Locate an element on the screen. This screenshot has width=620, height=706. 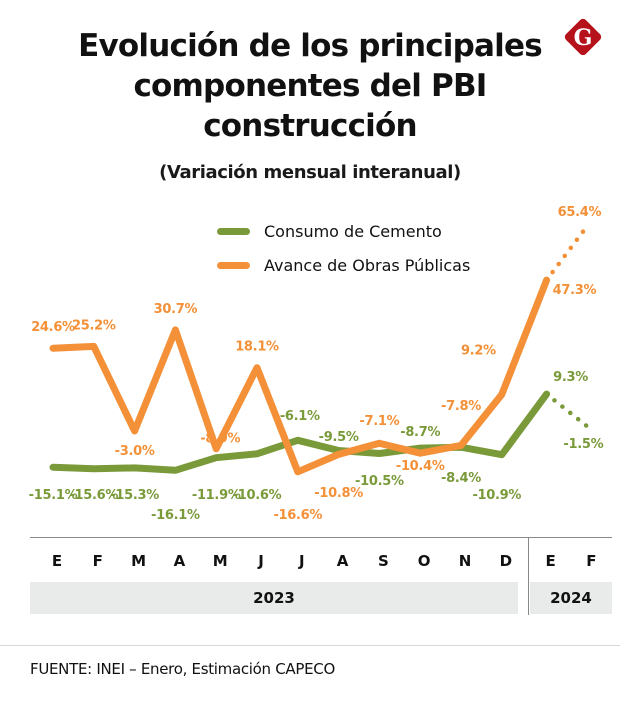
data-label-public-works: 18.1% is located at coordinates (257, 347).